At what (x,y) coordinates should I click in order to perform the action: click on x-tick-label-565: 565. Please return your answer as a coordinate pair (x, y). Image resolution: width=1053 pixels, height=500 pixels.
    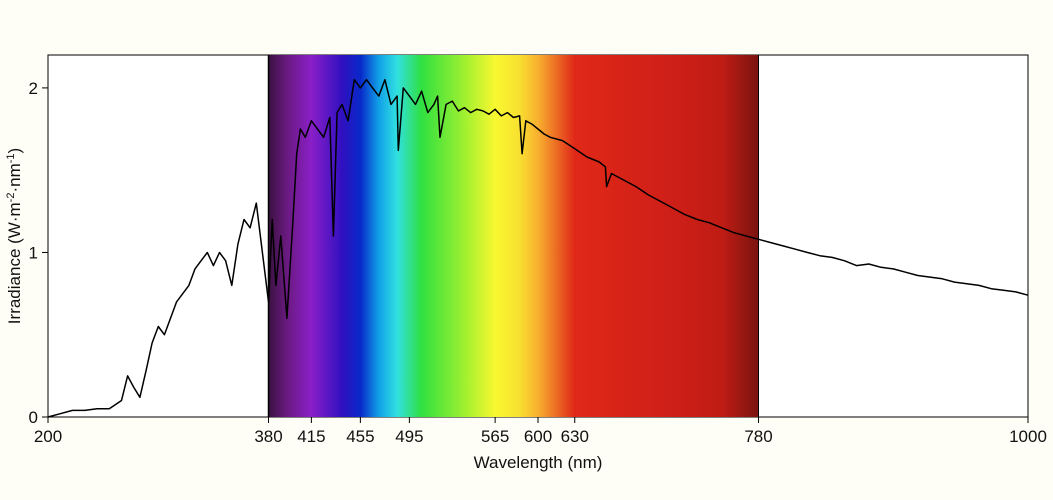
    Looking at the image, I should click on (495, 436).